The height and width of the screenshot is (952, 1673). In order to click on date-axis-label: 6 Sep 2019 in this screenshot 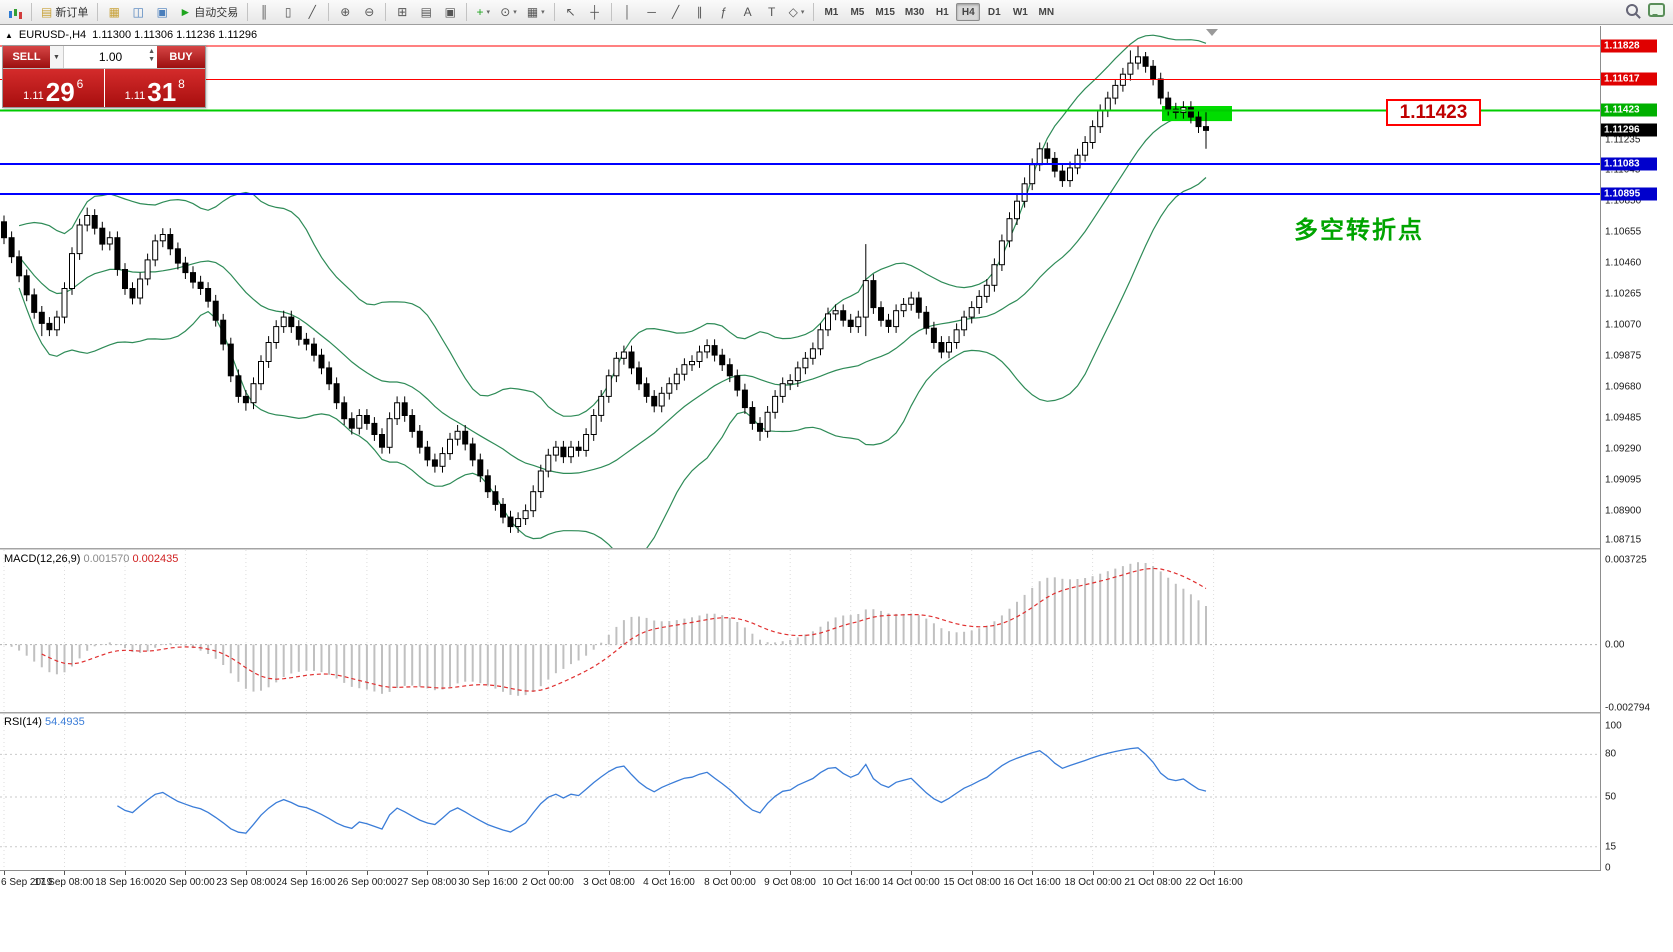, I will do `click(27, 882)`.